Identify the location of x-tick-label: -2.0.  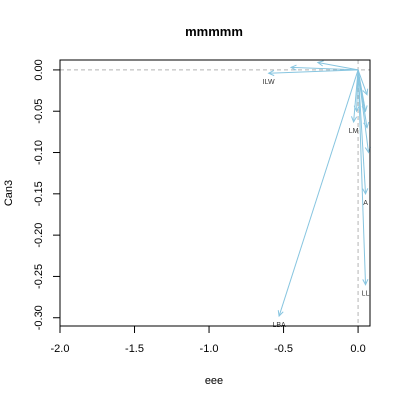
(60, 349).